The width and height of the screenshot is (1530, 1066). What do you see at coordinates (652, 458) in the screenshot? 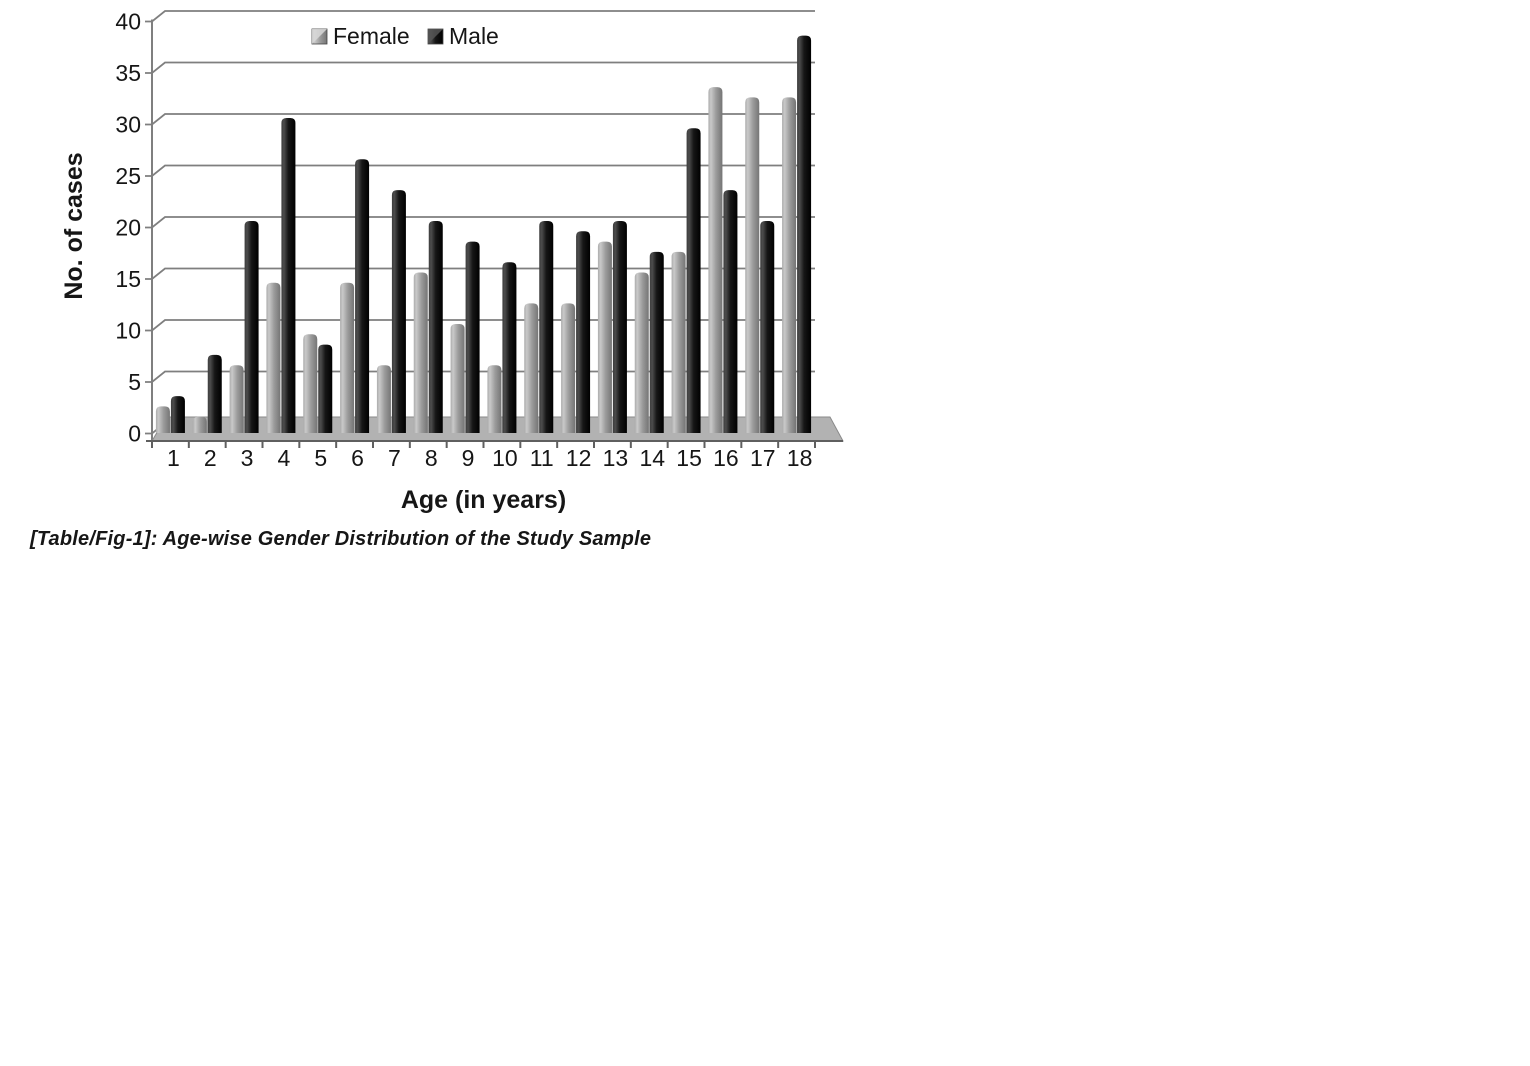
I see `x-tick-label-14: 14` at bounding box center [652, 458].